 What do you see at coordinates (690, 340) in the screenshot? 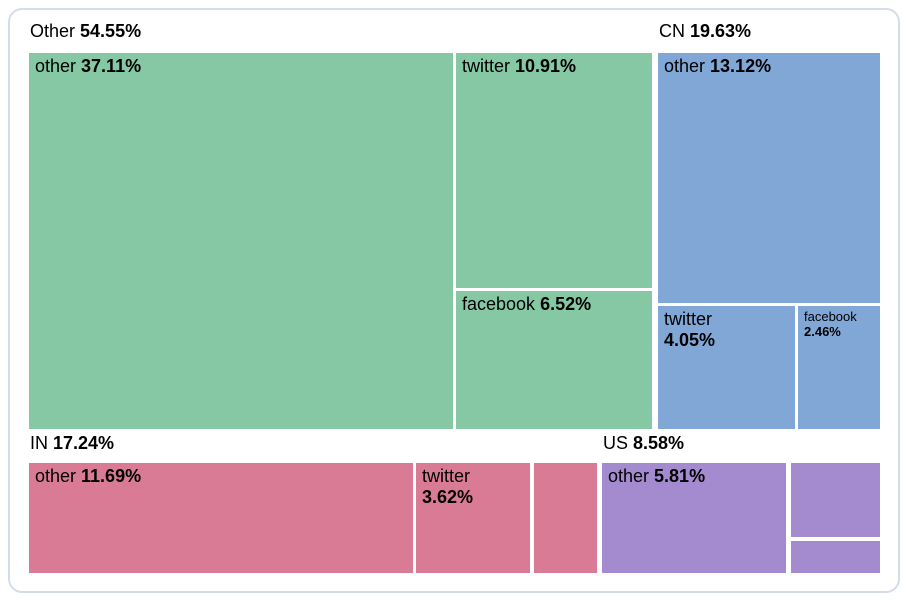
I see `node-value: 4.05%` at bounding box center [690, 340].